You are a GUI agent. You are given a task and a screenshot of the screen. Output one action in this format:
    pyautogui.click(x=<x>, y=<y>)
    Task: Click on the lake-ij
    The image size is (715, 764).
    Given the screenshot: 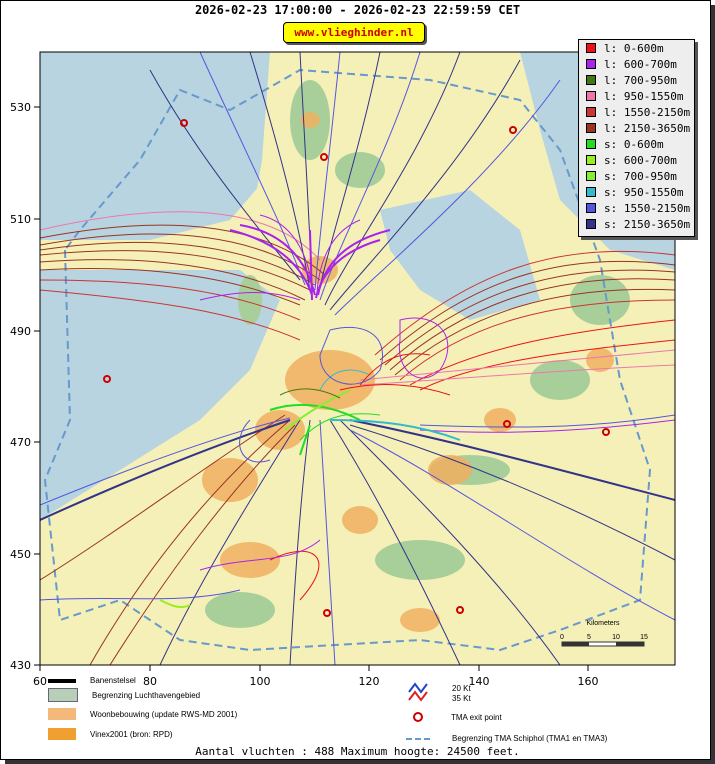 What is the action you would take?
    pyautogui.click(x=460, y=255)
    